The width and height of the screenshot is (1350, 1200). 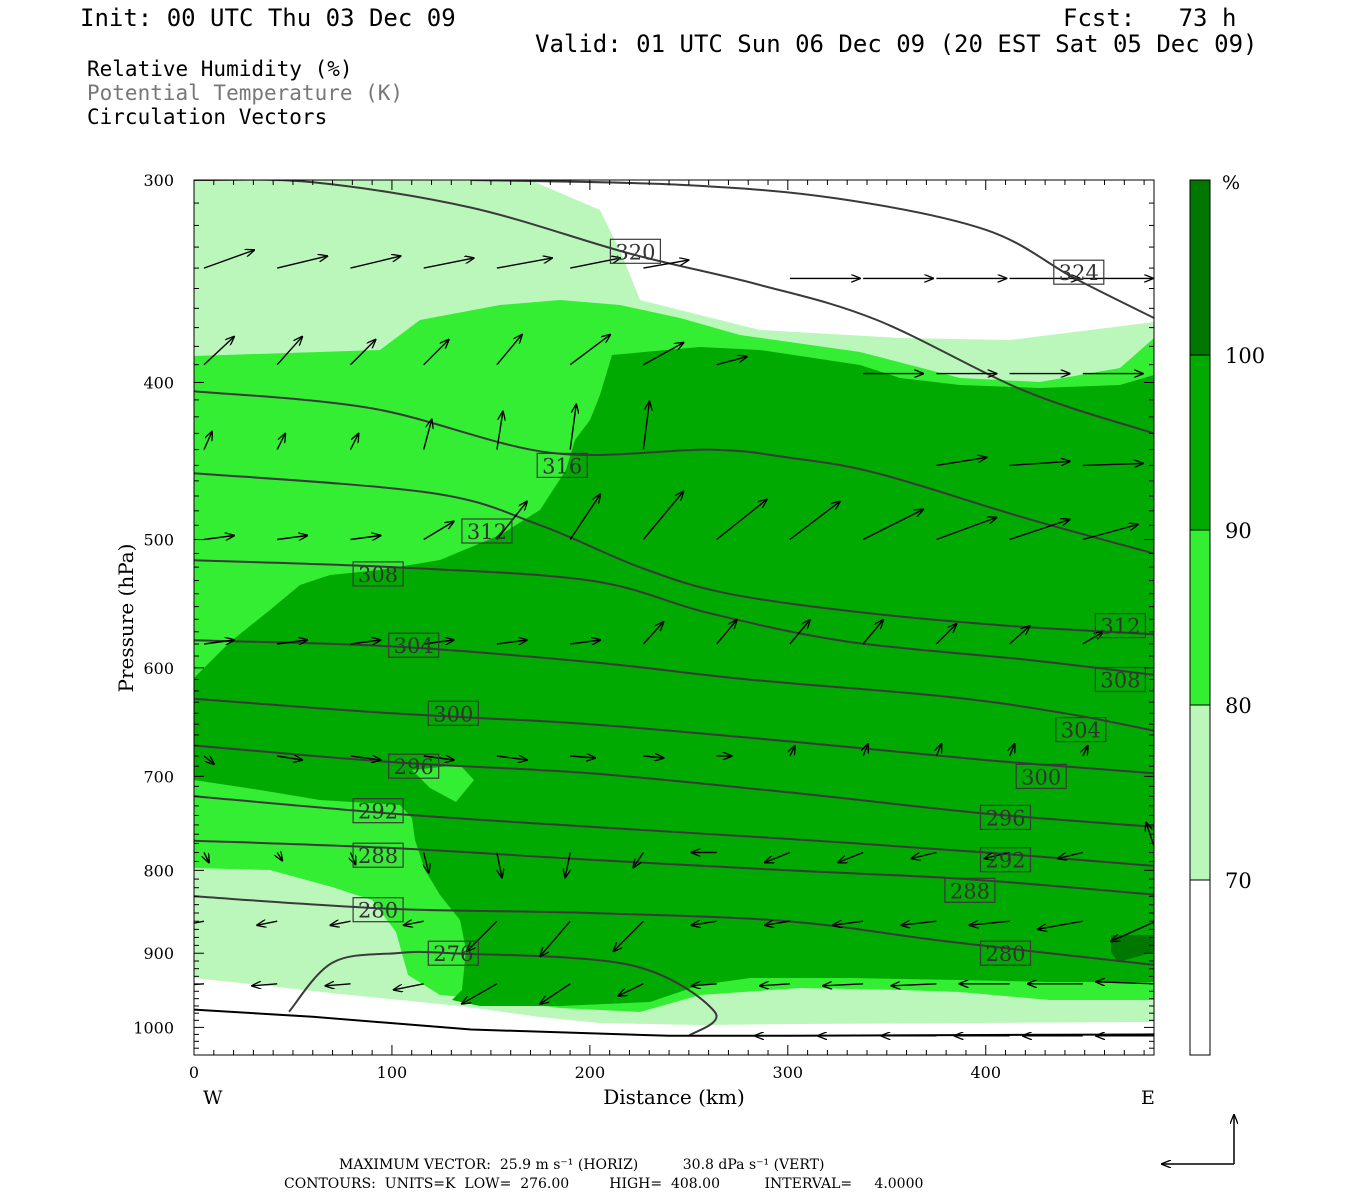 What do you see at coordinates (158, 668) in the screenshot?
I see `y-tick-label: 600` at bounding box center [158, 668].